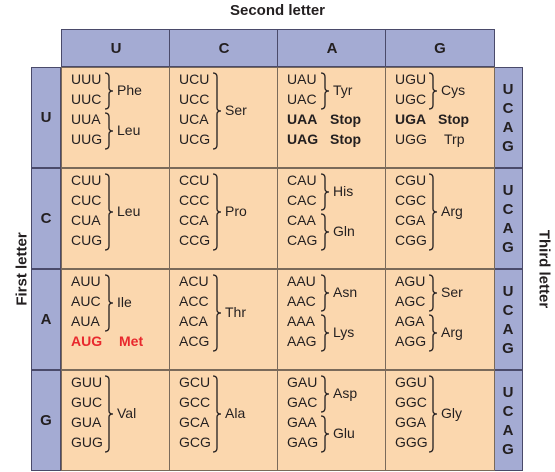 This screenshot has height=472, width=555. I want to click on codon: CCU, so click(194, 180).